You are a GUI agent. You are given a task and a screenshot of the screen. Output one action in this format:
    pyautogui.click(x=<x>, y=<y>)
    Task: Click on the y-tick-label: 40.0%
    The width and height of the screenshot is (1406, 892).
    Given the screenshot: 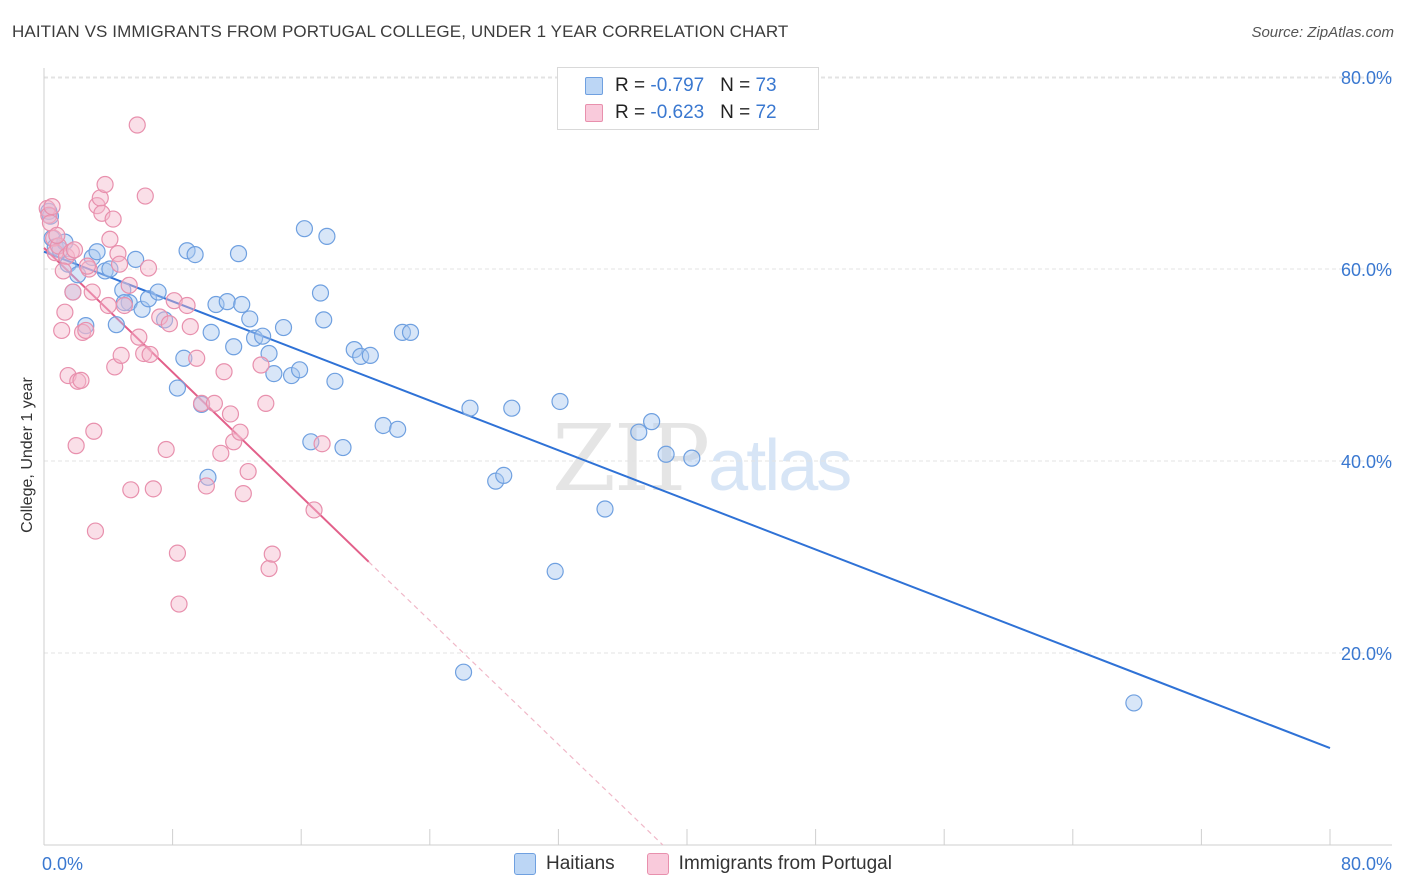 What is the action you would take?
    pyautogui.click(x=1366, y=462)
    